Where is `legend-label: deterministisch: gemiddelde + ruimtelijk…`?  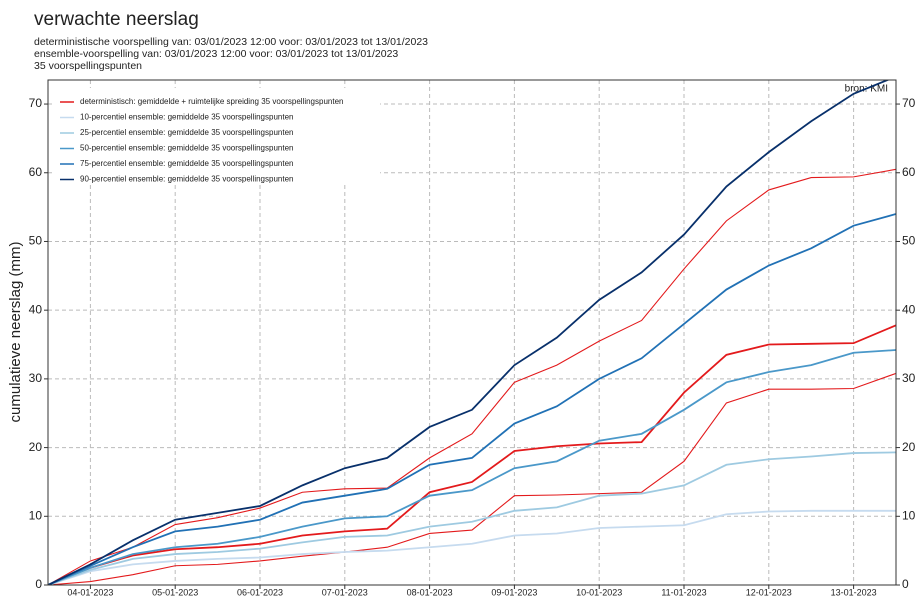
legend-label: deterministisch: gemiddelde + ruimtelijk… is located at coordinates (211, 101).